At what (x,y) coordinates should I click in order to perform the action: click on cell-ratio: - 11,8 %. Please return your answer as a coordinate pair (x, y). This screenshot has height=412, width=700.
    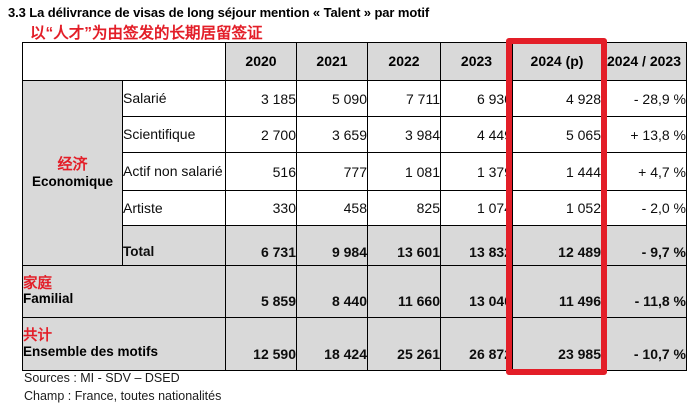
    Looking at the image, I should click on (644, 291).